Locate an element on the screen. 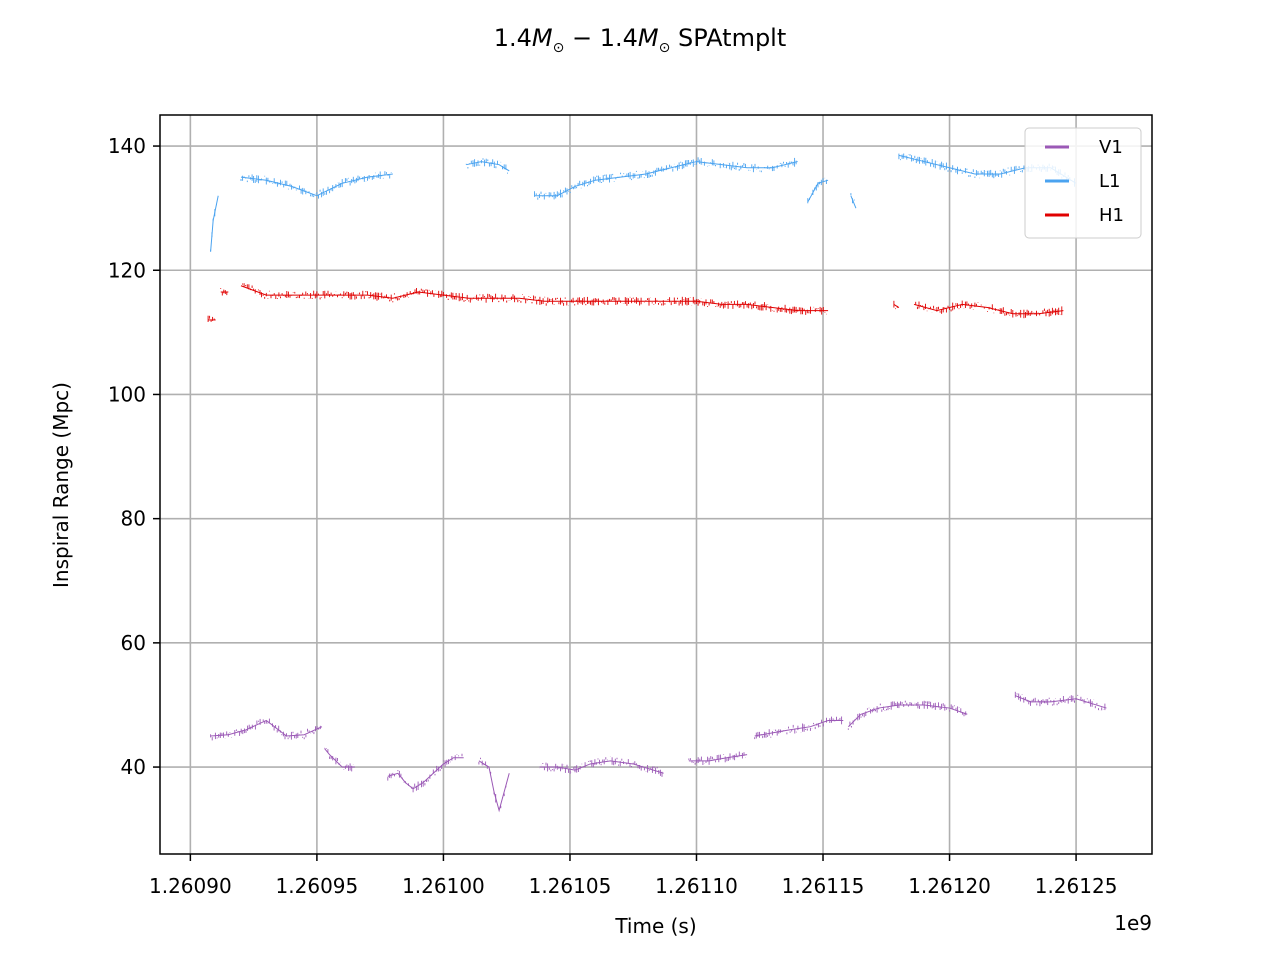 Image resolution: width=1280 pixels, height=960 pixels. series-l1 is located at coordinates (643, 202).